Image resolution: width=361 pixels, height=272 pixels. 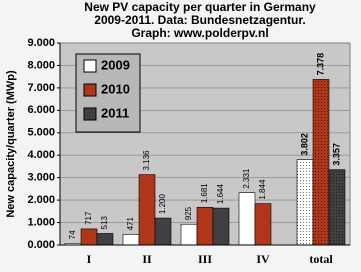 I want to click on y-tick-label: 3.000, so click(x=41, y=178).